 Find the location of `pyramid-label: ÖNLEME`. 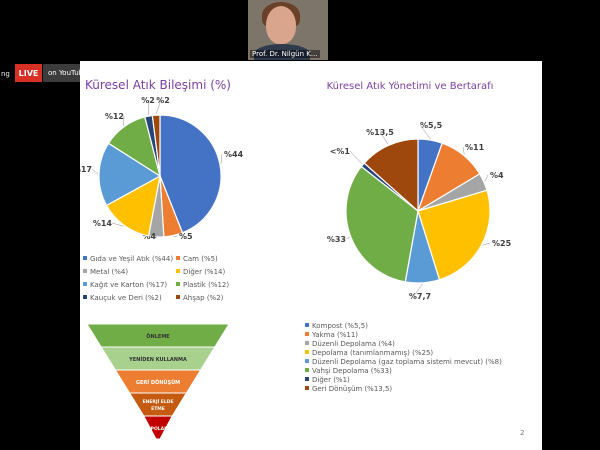

pyramid-label: ÖNLEME is located at coordinates (158, 336).